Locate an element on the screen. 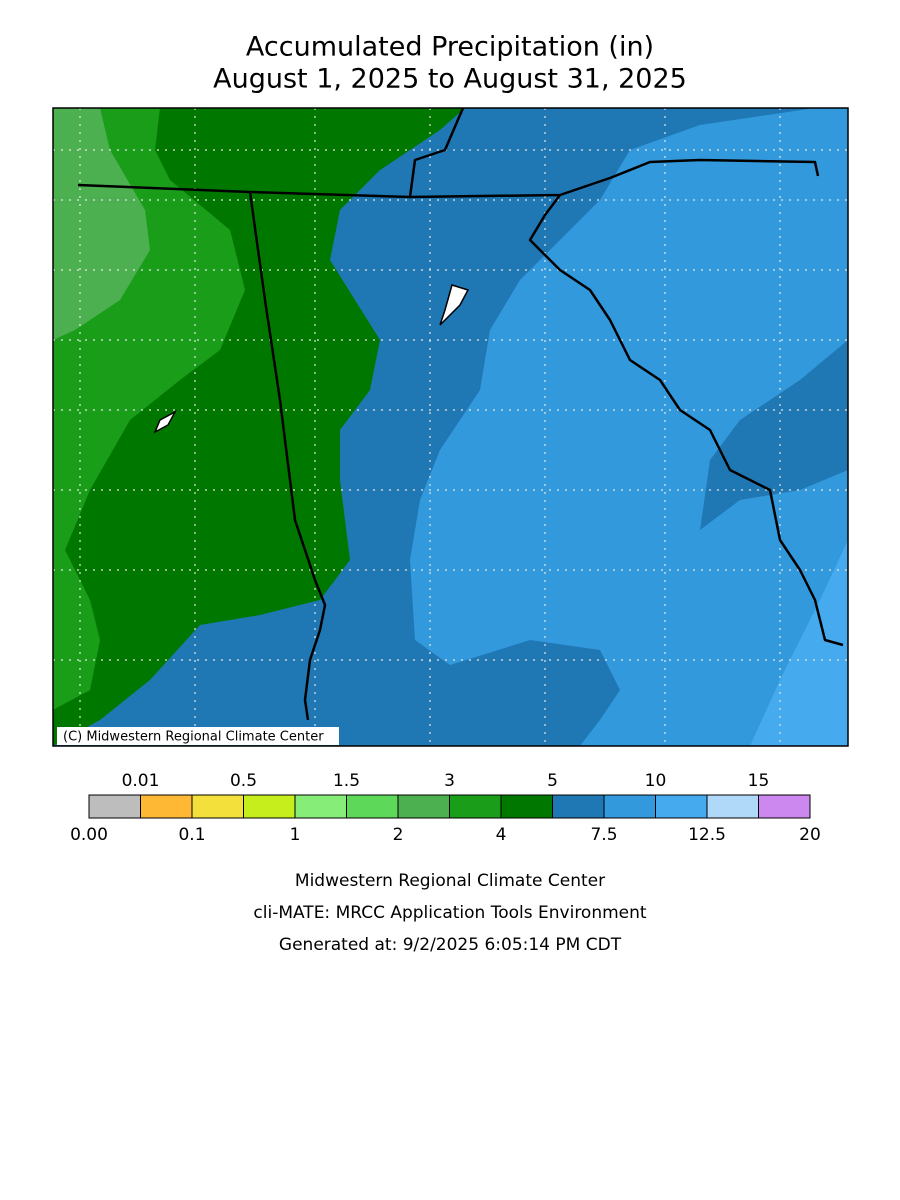 The width and height of the screenshot is (900, 1200). legend-label: 10 is located at coordinates (656, 781).